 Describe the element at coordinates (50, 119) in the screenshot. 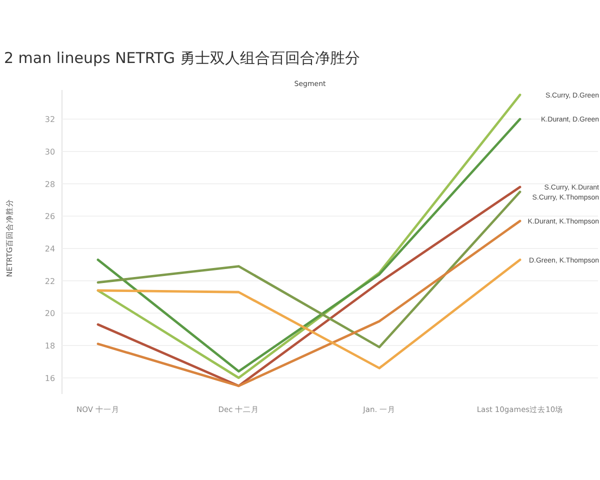

I see `y-tick-label: 32` at that location.